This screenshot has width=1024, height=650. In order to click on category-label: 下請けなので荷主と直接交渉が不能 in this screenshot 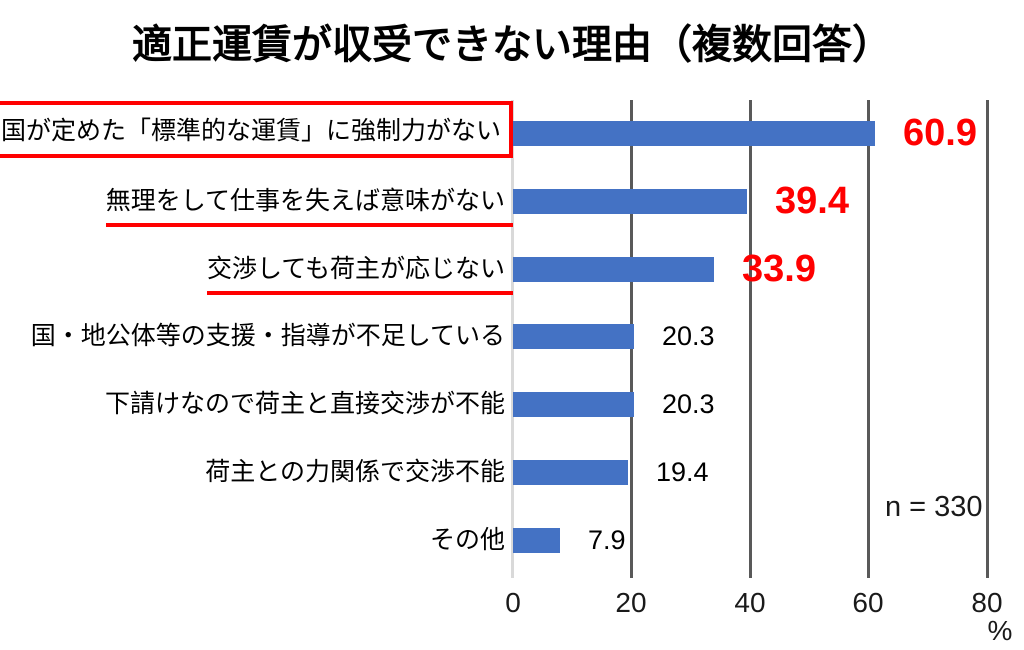, I will do `click(304, 404)`.